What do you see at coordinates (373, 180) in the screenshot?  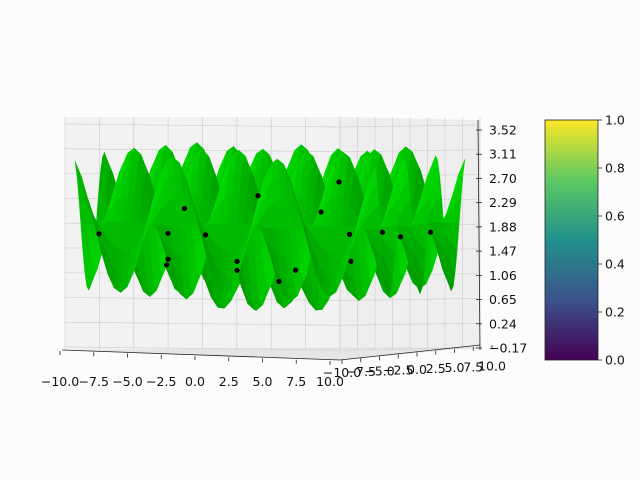 I see `surface-patch` at bounding box center [373, 180].